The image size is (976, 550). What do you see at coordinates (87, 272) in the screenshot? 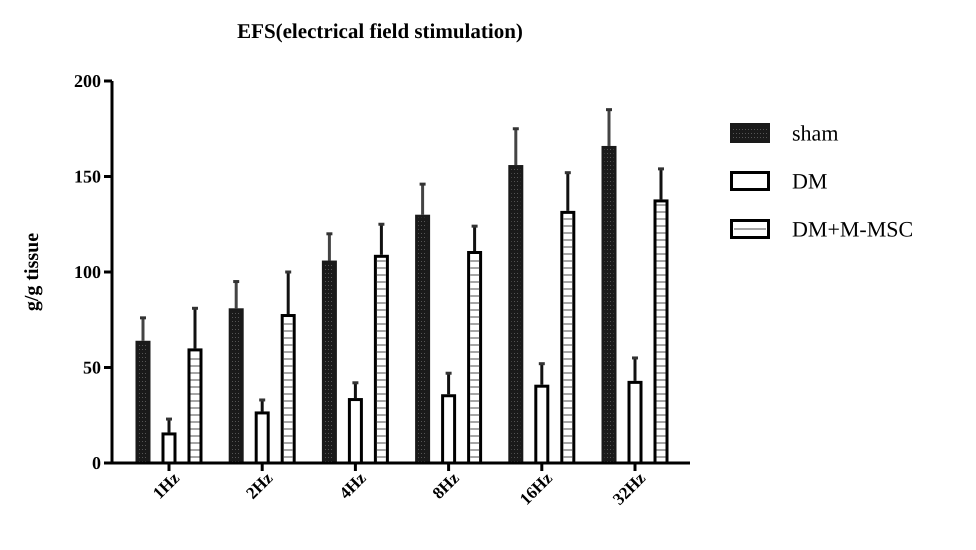
I see `y-tick-label: 100` at bounding box center [87, 272].